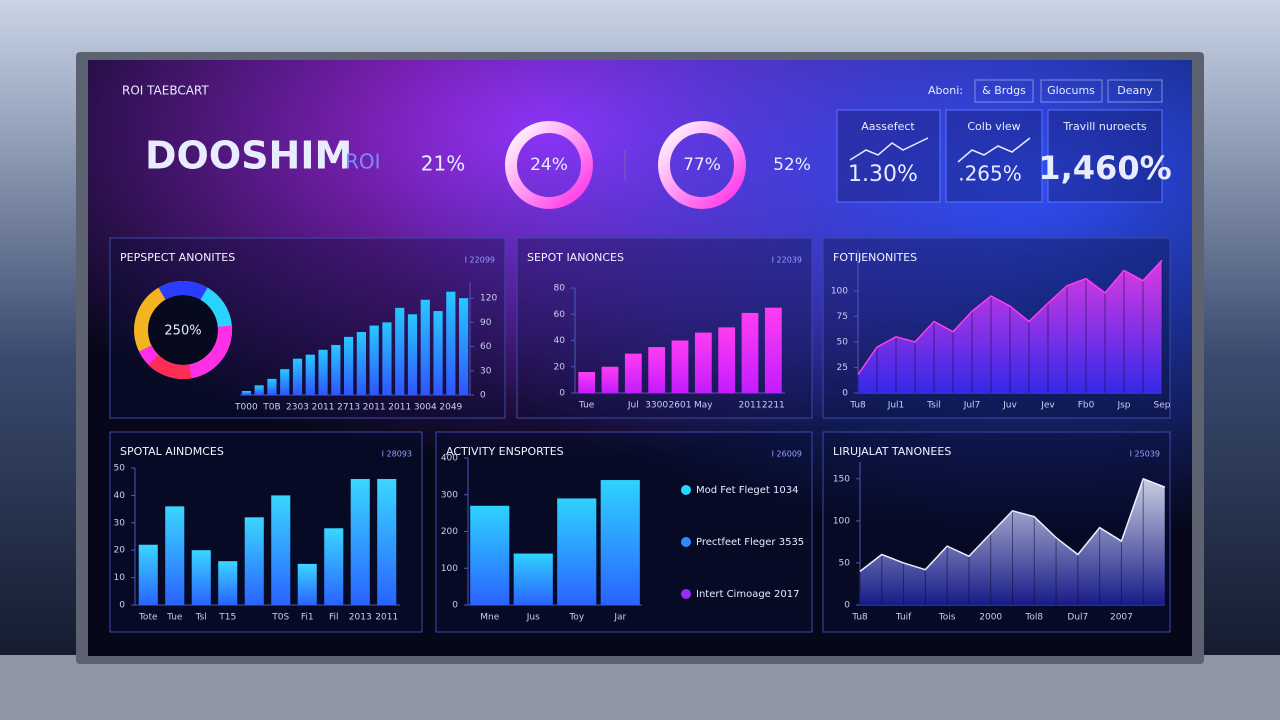 This screenshot has height=720, width=1280. I want to click on y-tick-label: 25, so click(842, 368).